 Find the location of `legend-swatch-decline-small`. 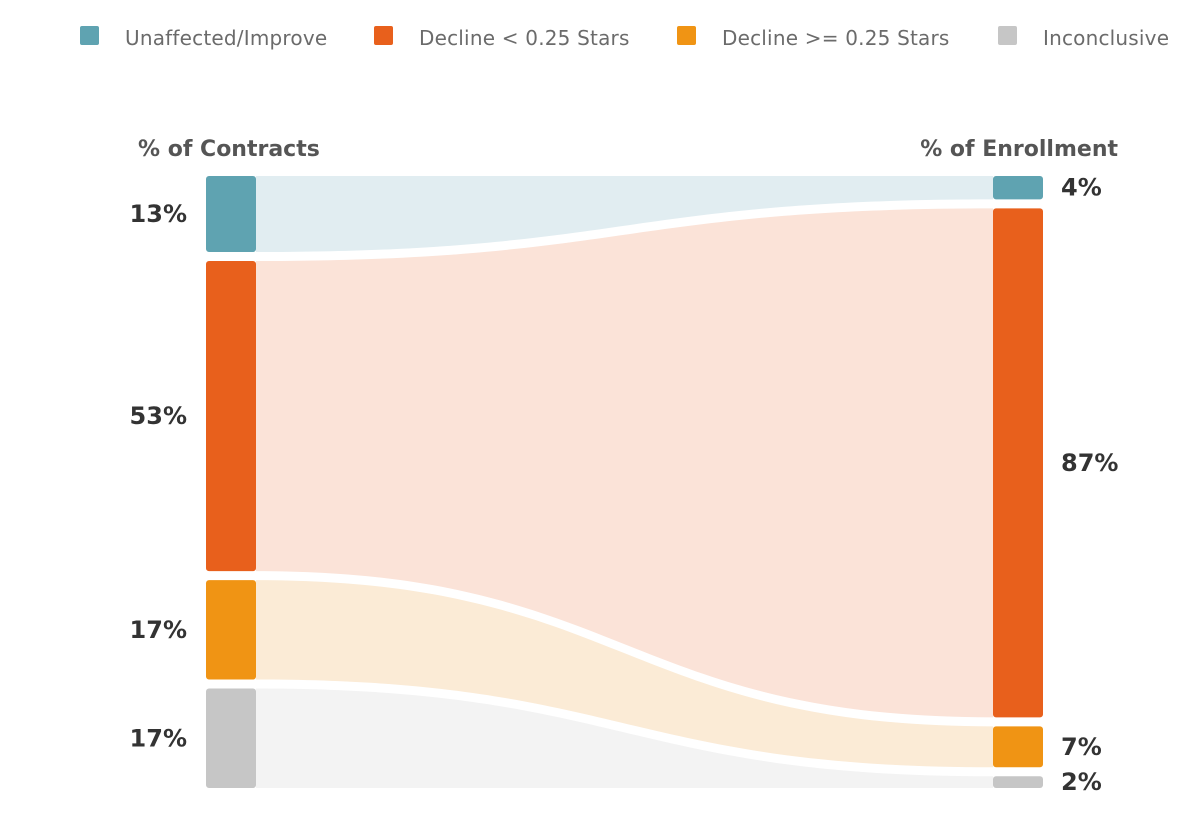

legend-swatch-decline-small is located at coordinates (383, 35).